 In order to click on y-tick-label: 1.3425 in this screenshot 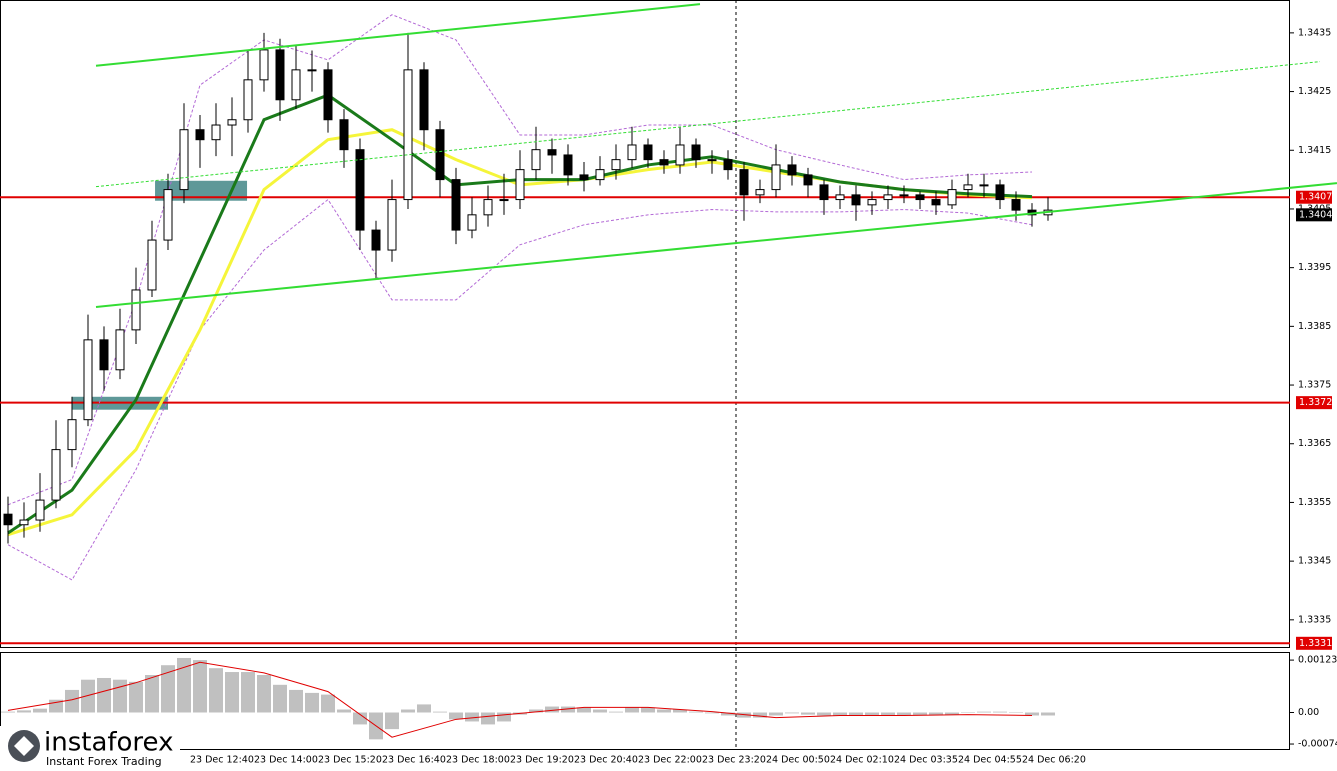, I will do `click(1314, 91)`.